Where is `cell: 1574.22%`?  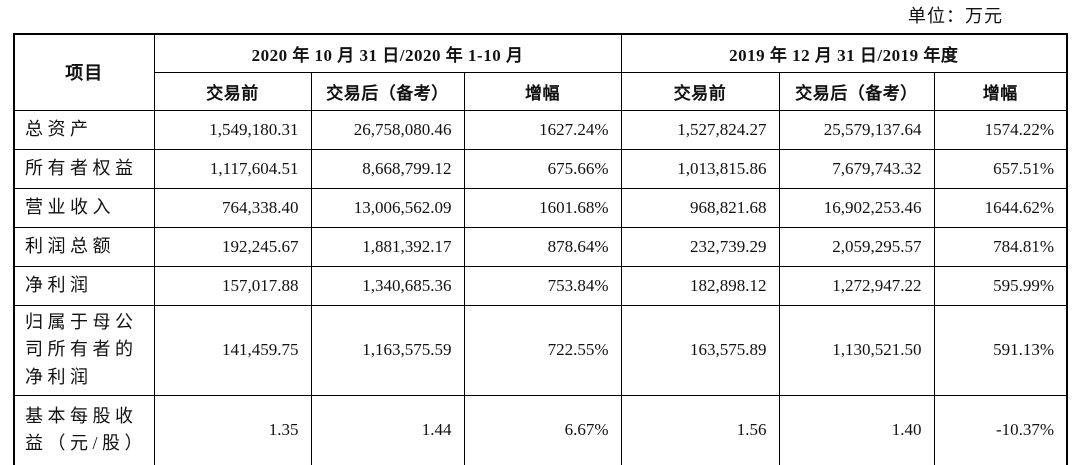 cell: 1574.22% is located at coordinates (1000, 129).